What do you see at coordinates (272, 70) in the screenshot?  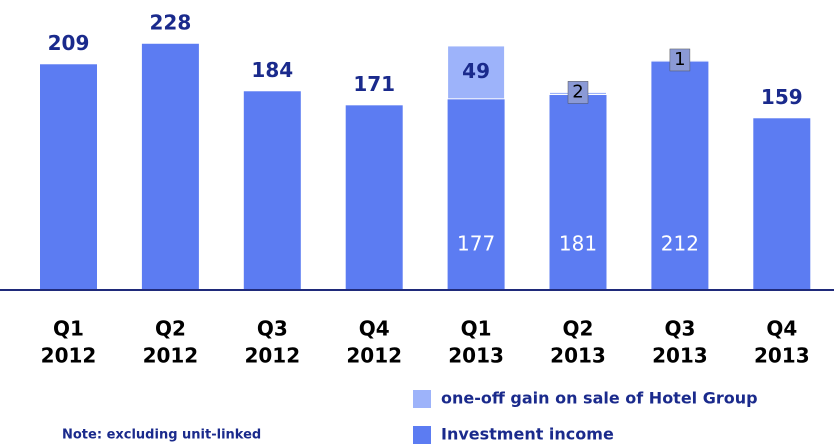 I see `data-label: 184` at bounding box center [272, 70].